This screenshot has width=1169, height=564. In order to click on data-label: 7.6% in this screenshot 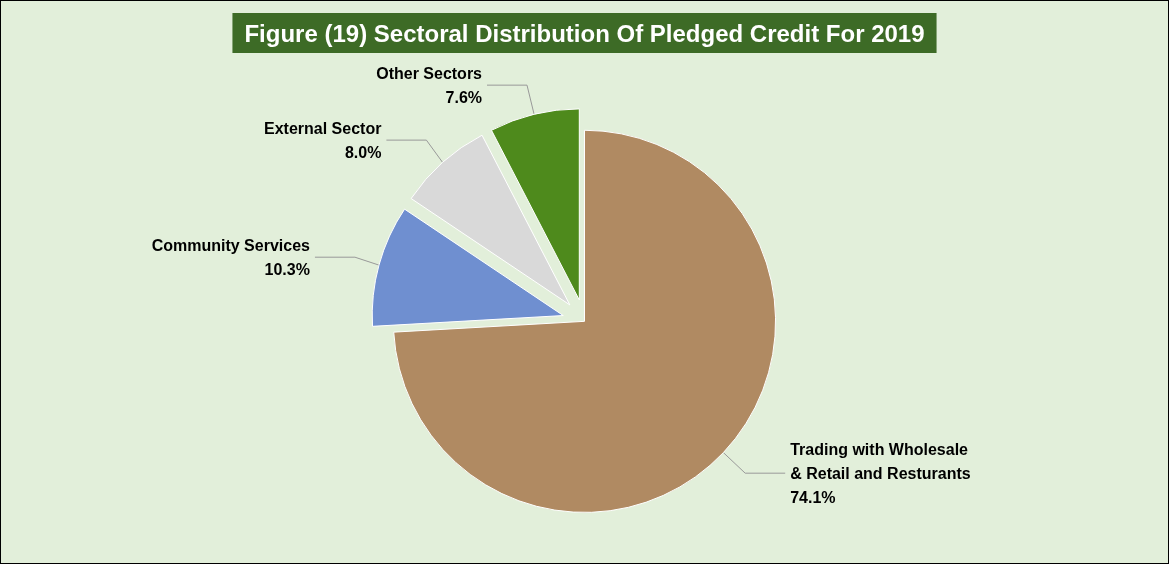, I will do `click(464, 97)`.